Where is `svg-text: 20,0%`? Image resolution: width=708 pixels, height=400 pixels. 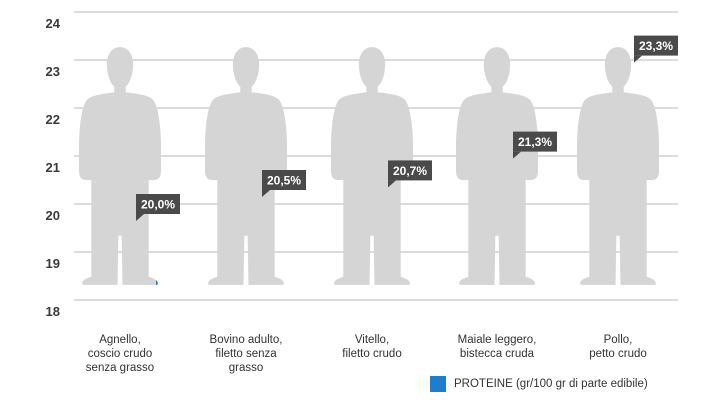 svg-text: 20,0% is located at coordinates (158, 205).